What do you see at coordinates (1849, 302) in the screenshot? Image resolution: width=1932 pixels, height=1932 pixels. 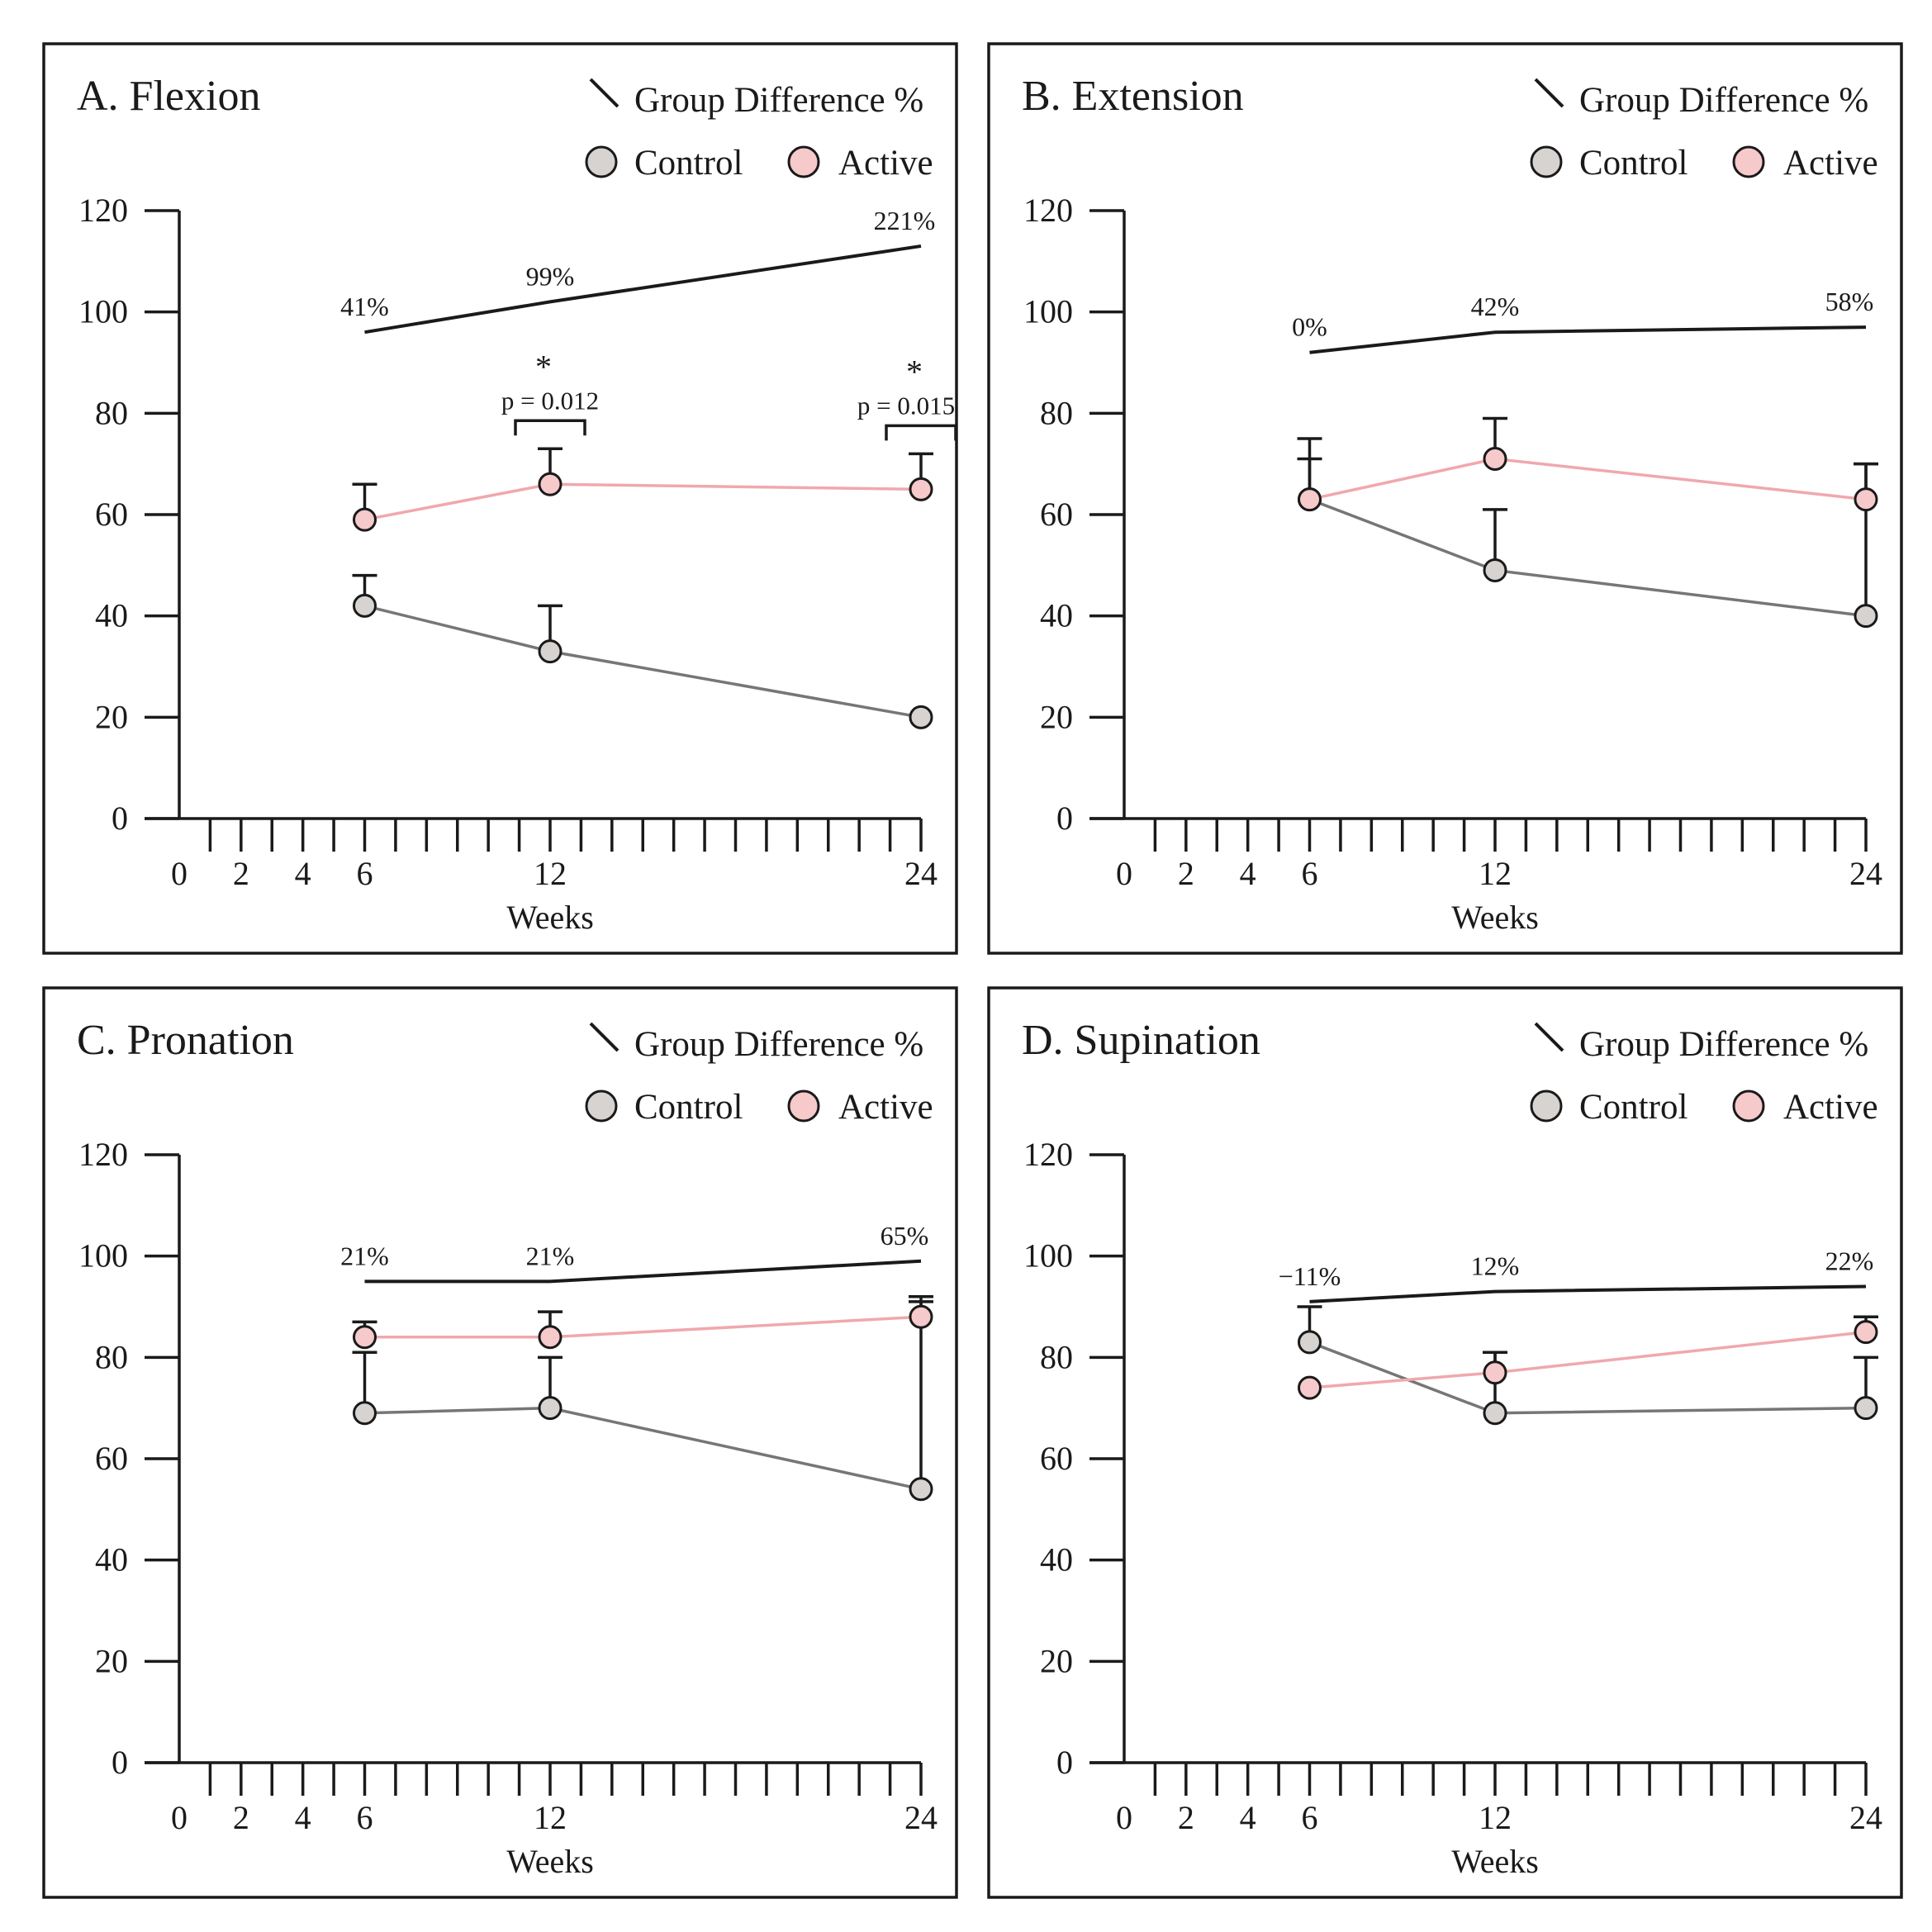 I see `difference-label: 58%` at bounding box center [1849, 302].